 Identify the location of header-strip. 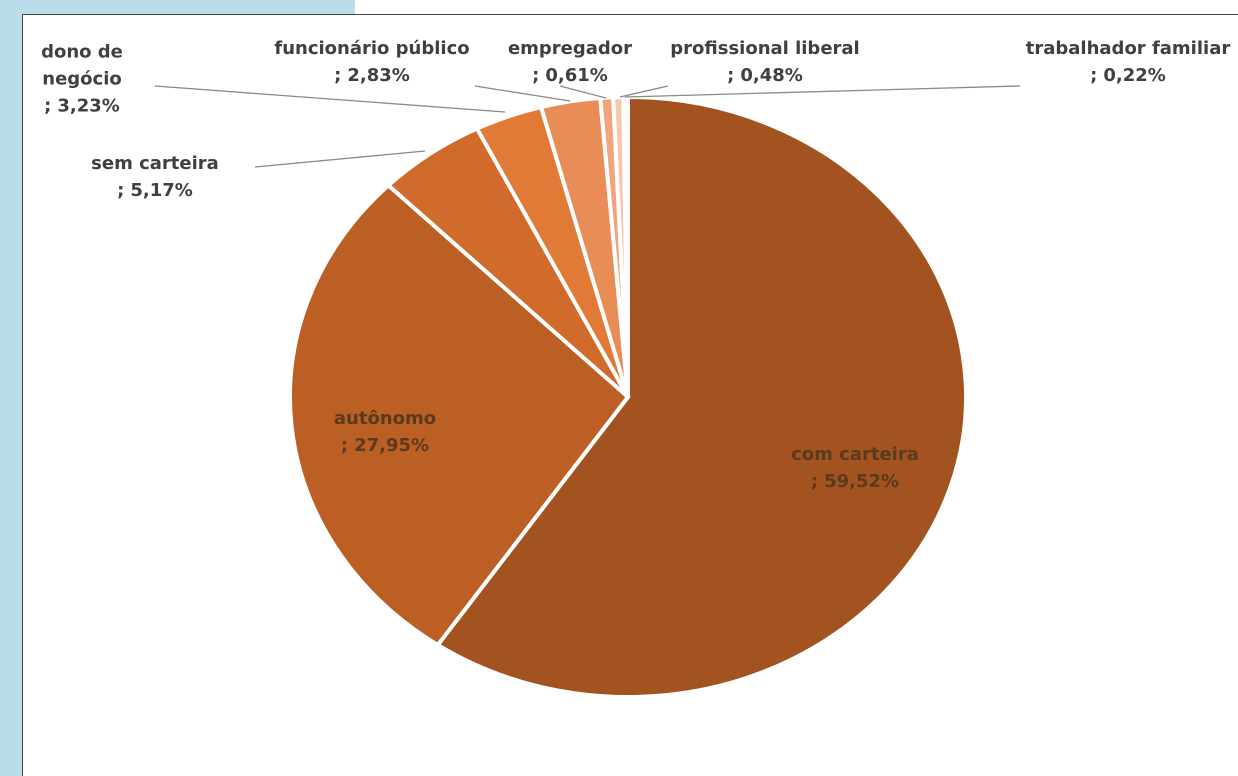
(177, 7).